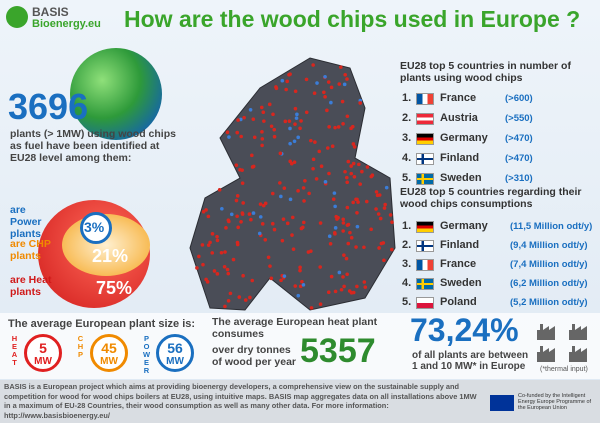 This screenshot has width=600, height=423. What do you see at coordinates (146, 354) in the screenshot?
I see `plant-type: POWER` at bounding box center [146, 354].